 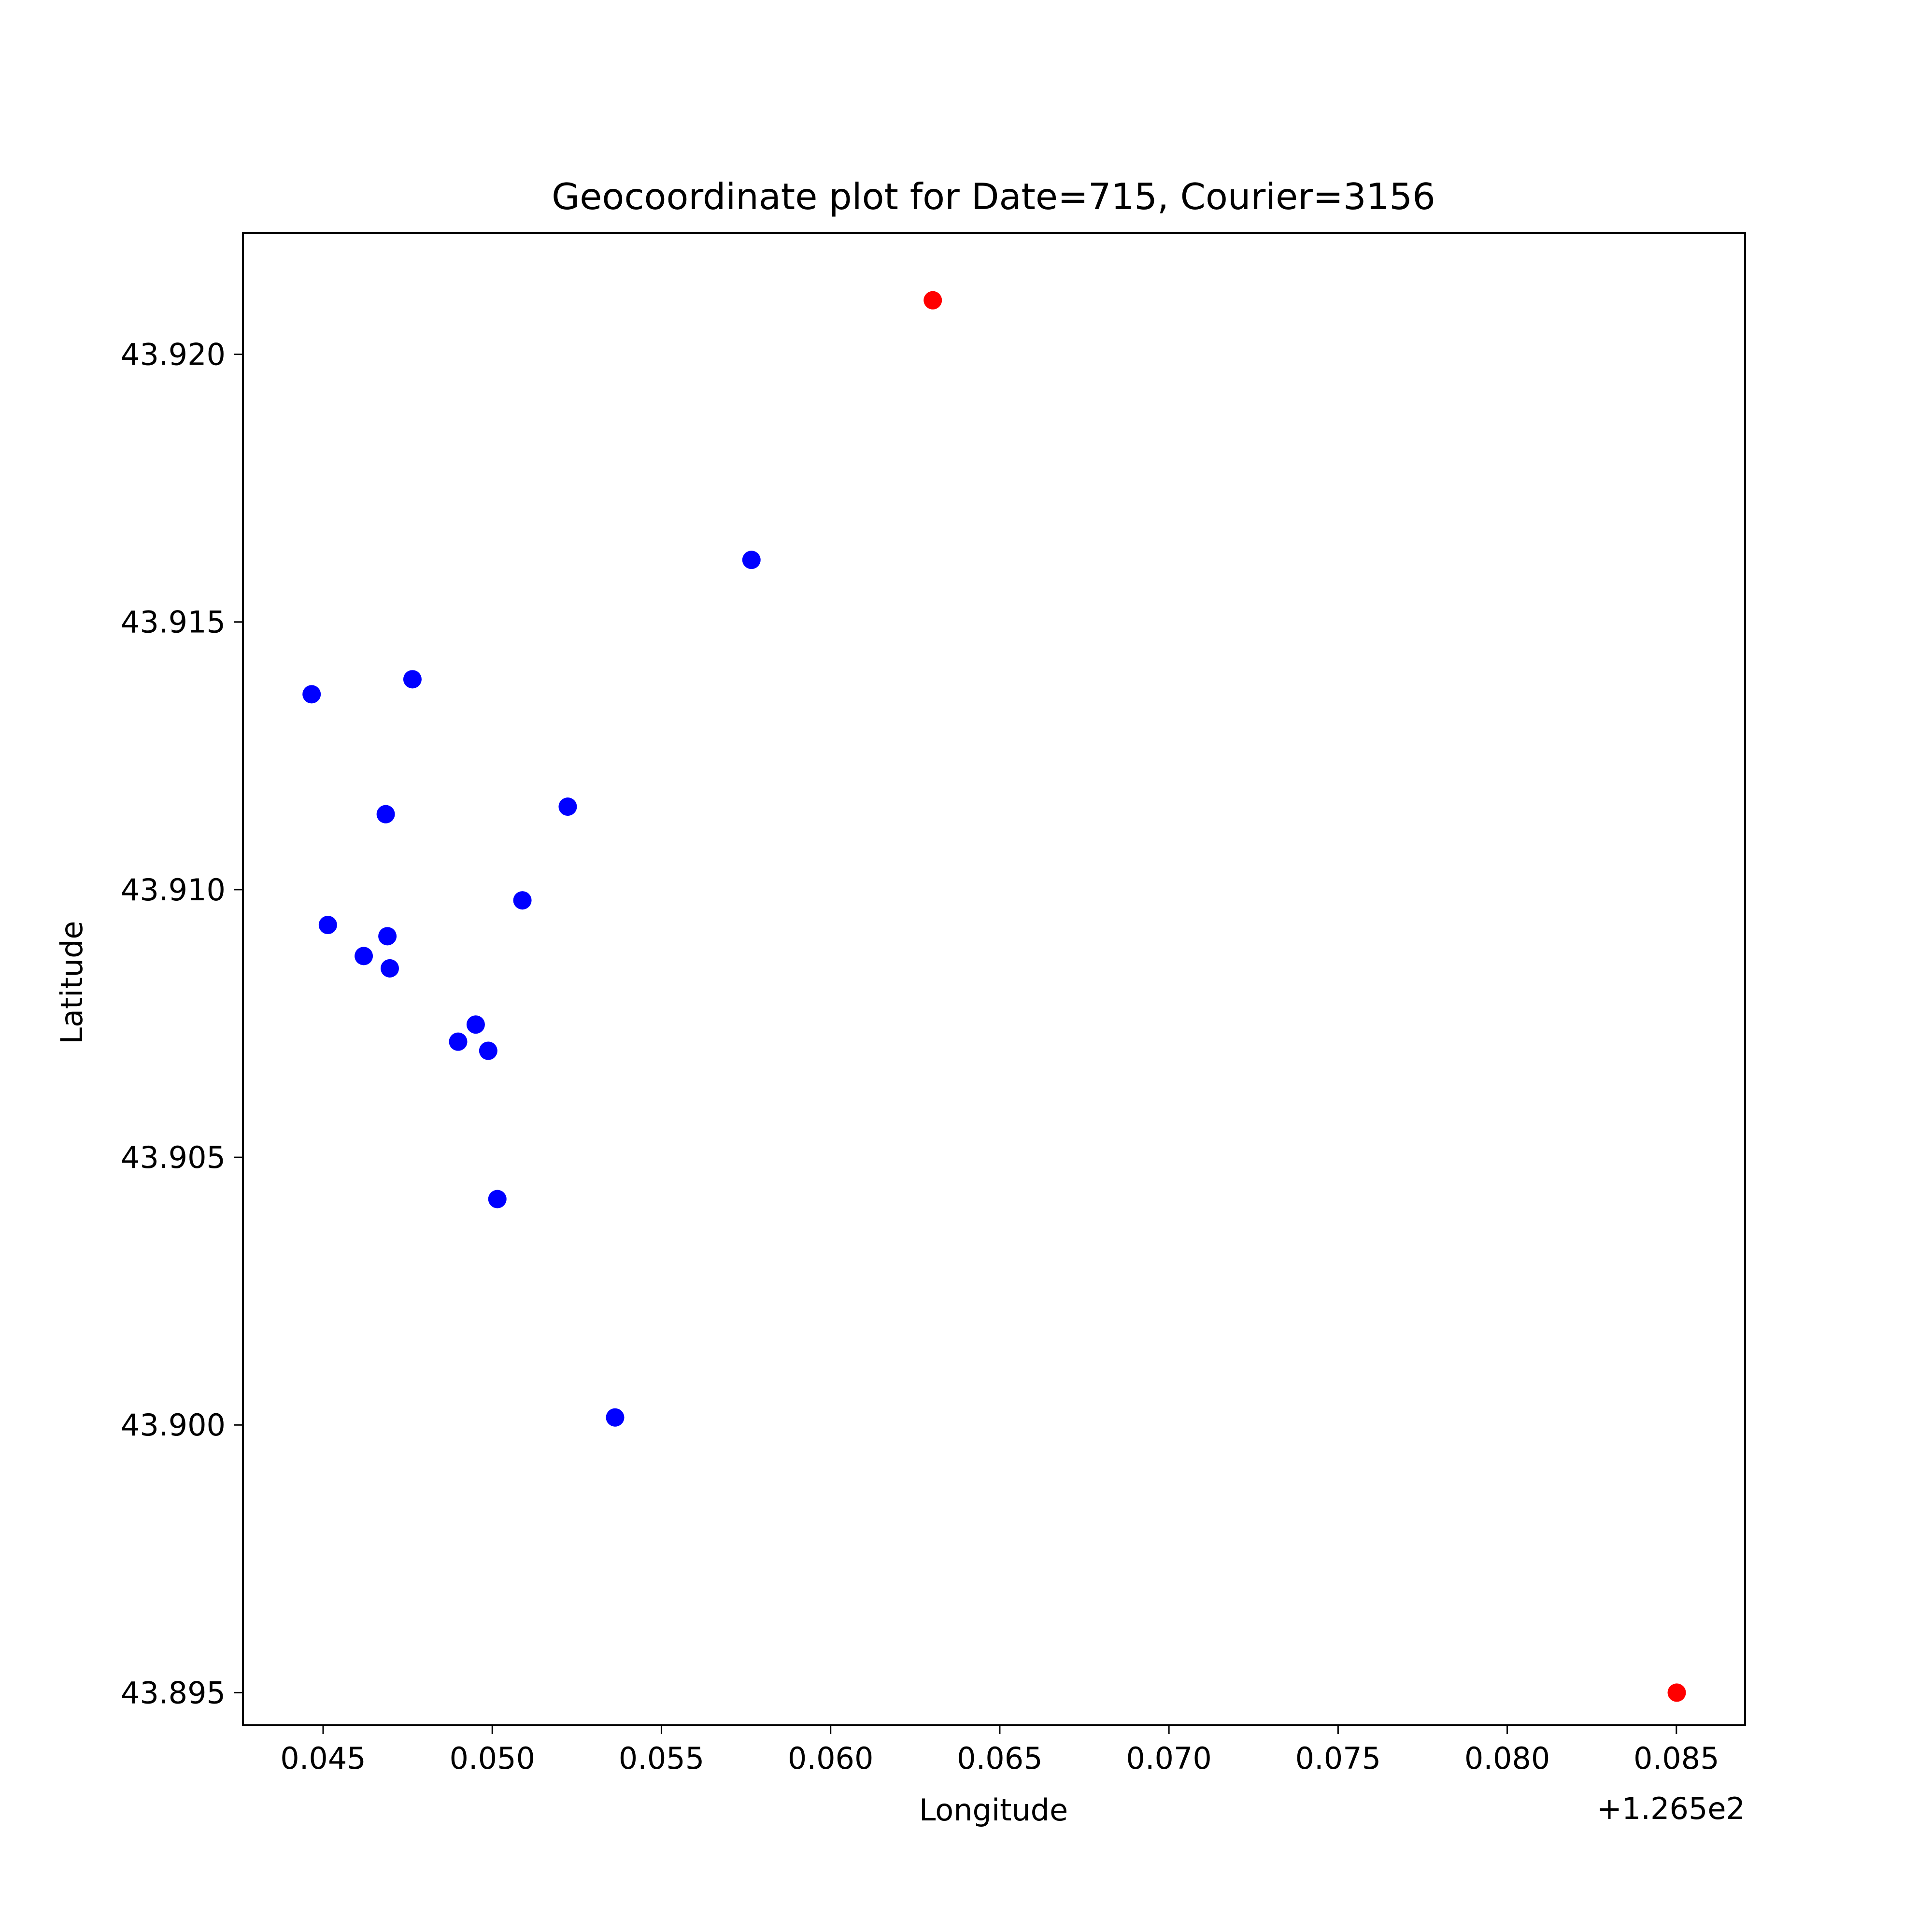 I want to click on x-tick-label: 0.065, so click(x=1000, y=1758).